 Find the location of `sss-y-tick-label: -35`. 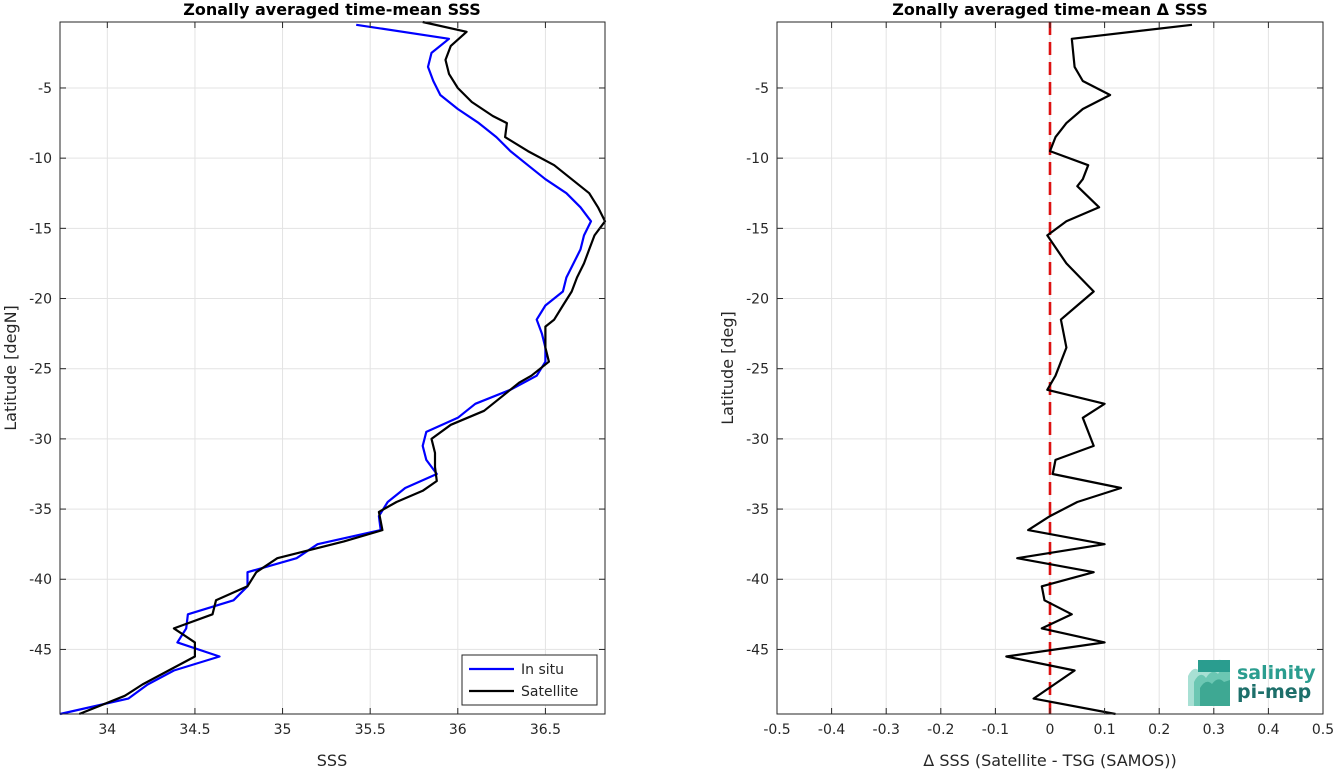

sss-y-tick-label: -35 is located at coordinates (40, 510).